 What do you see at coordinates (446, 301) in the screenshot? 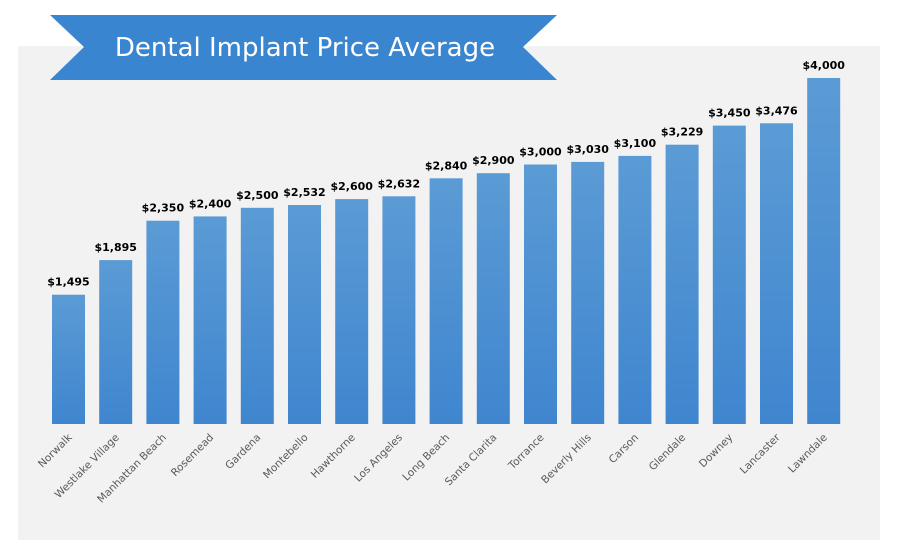
I see `bar-long-beach` at bounding box center [446, 301].